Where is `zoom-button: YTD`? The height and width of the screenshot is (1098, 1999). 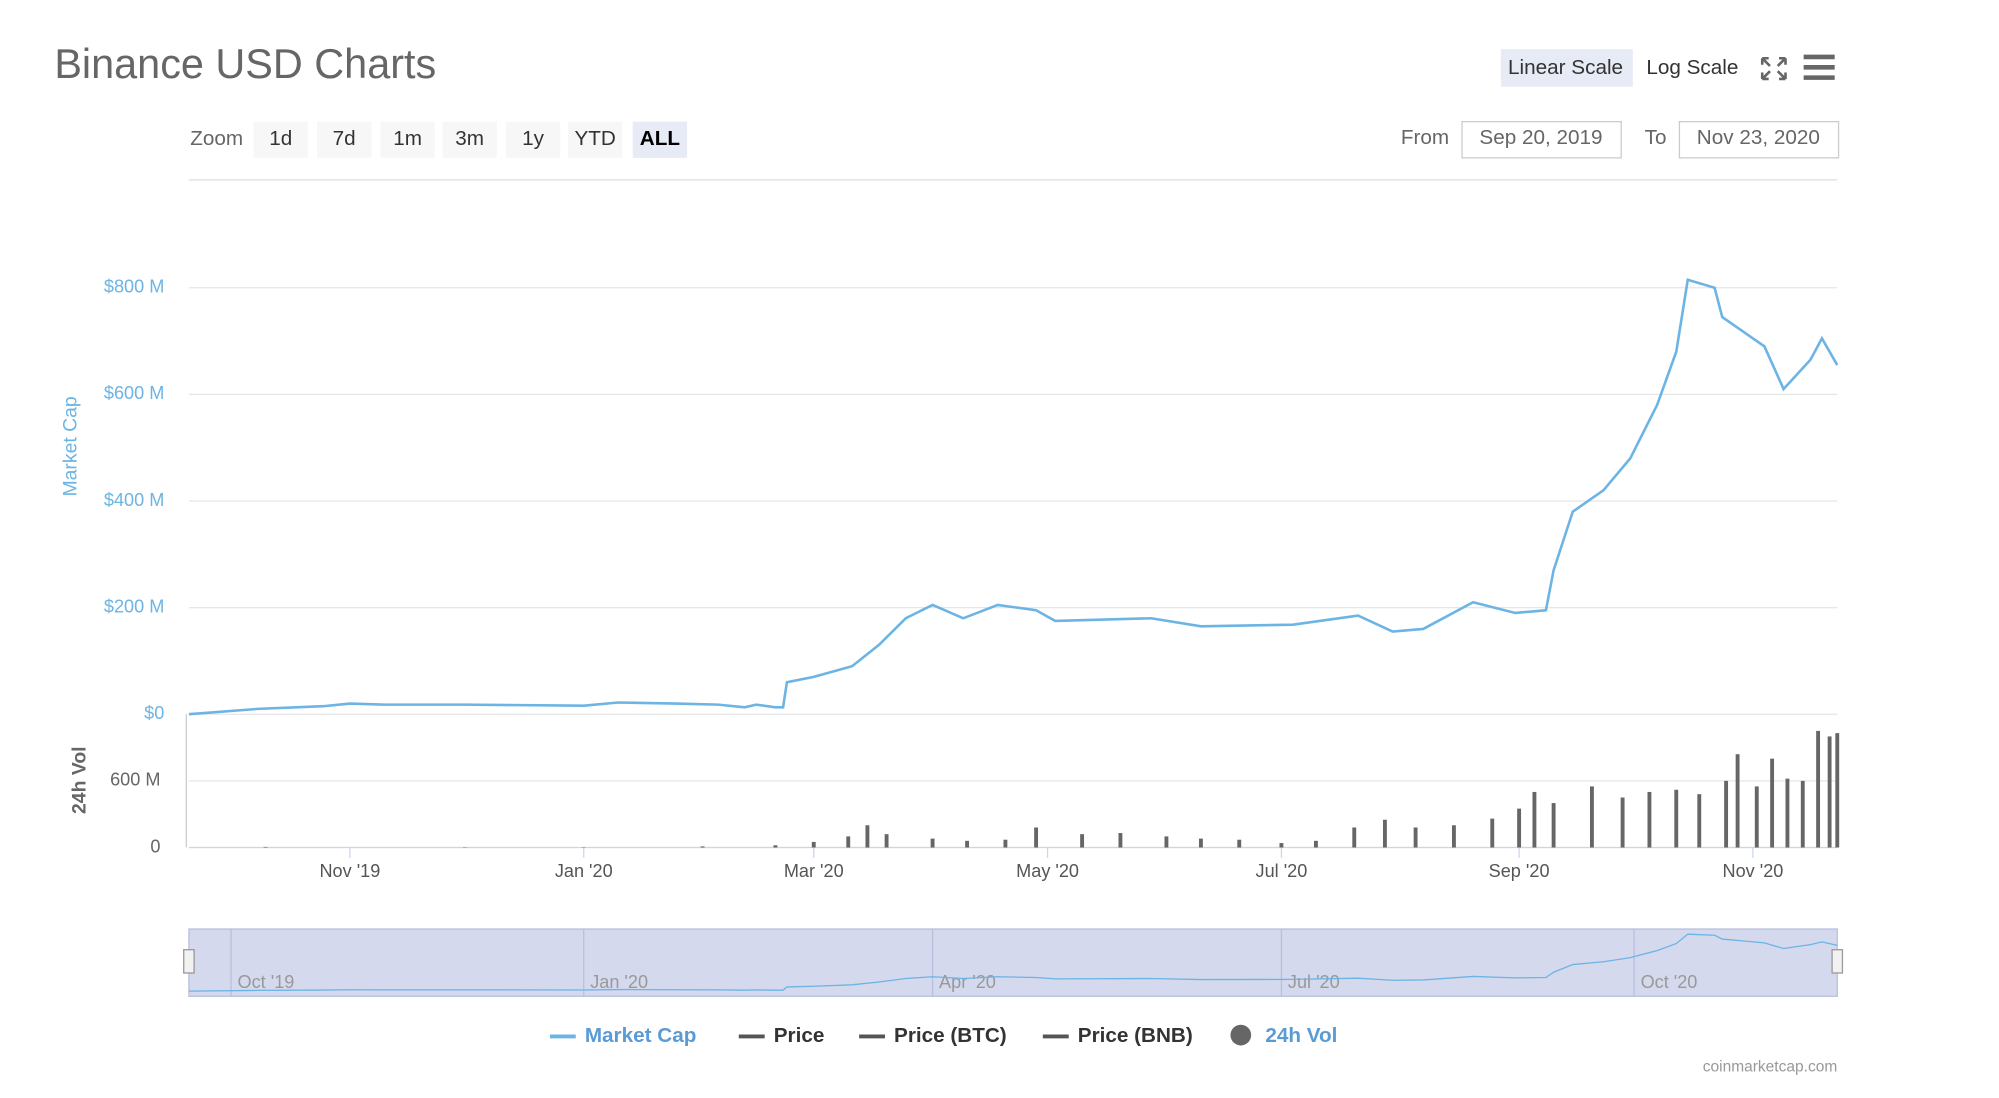
zoom-button: YTD is located at coordinates (594, 138).